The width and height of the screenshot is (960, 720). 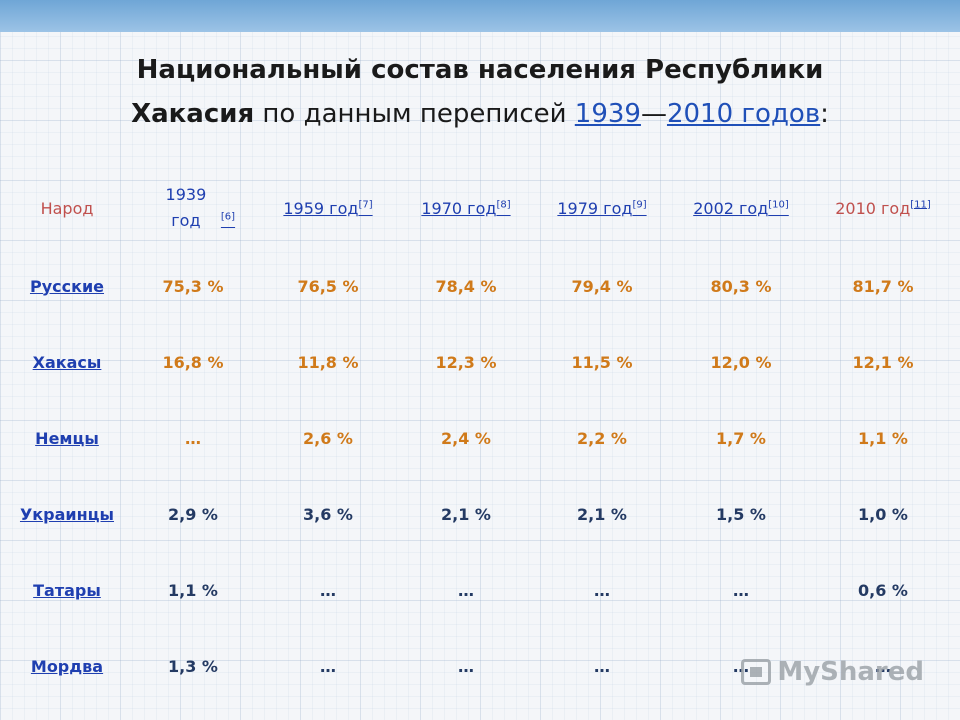 What do you see at coordinates (193, 514) in the screenshot?
I see `value-cell: 2,9 %` at bounding box center [193, 514].